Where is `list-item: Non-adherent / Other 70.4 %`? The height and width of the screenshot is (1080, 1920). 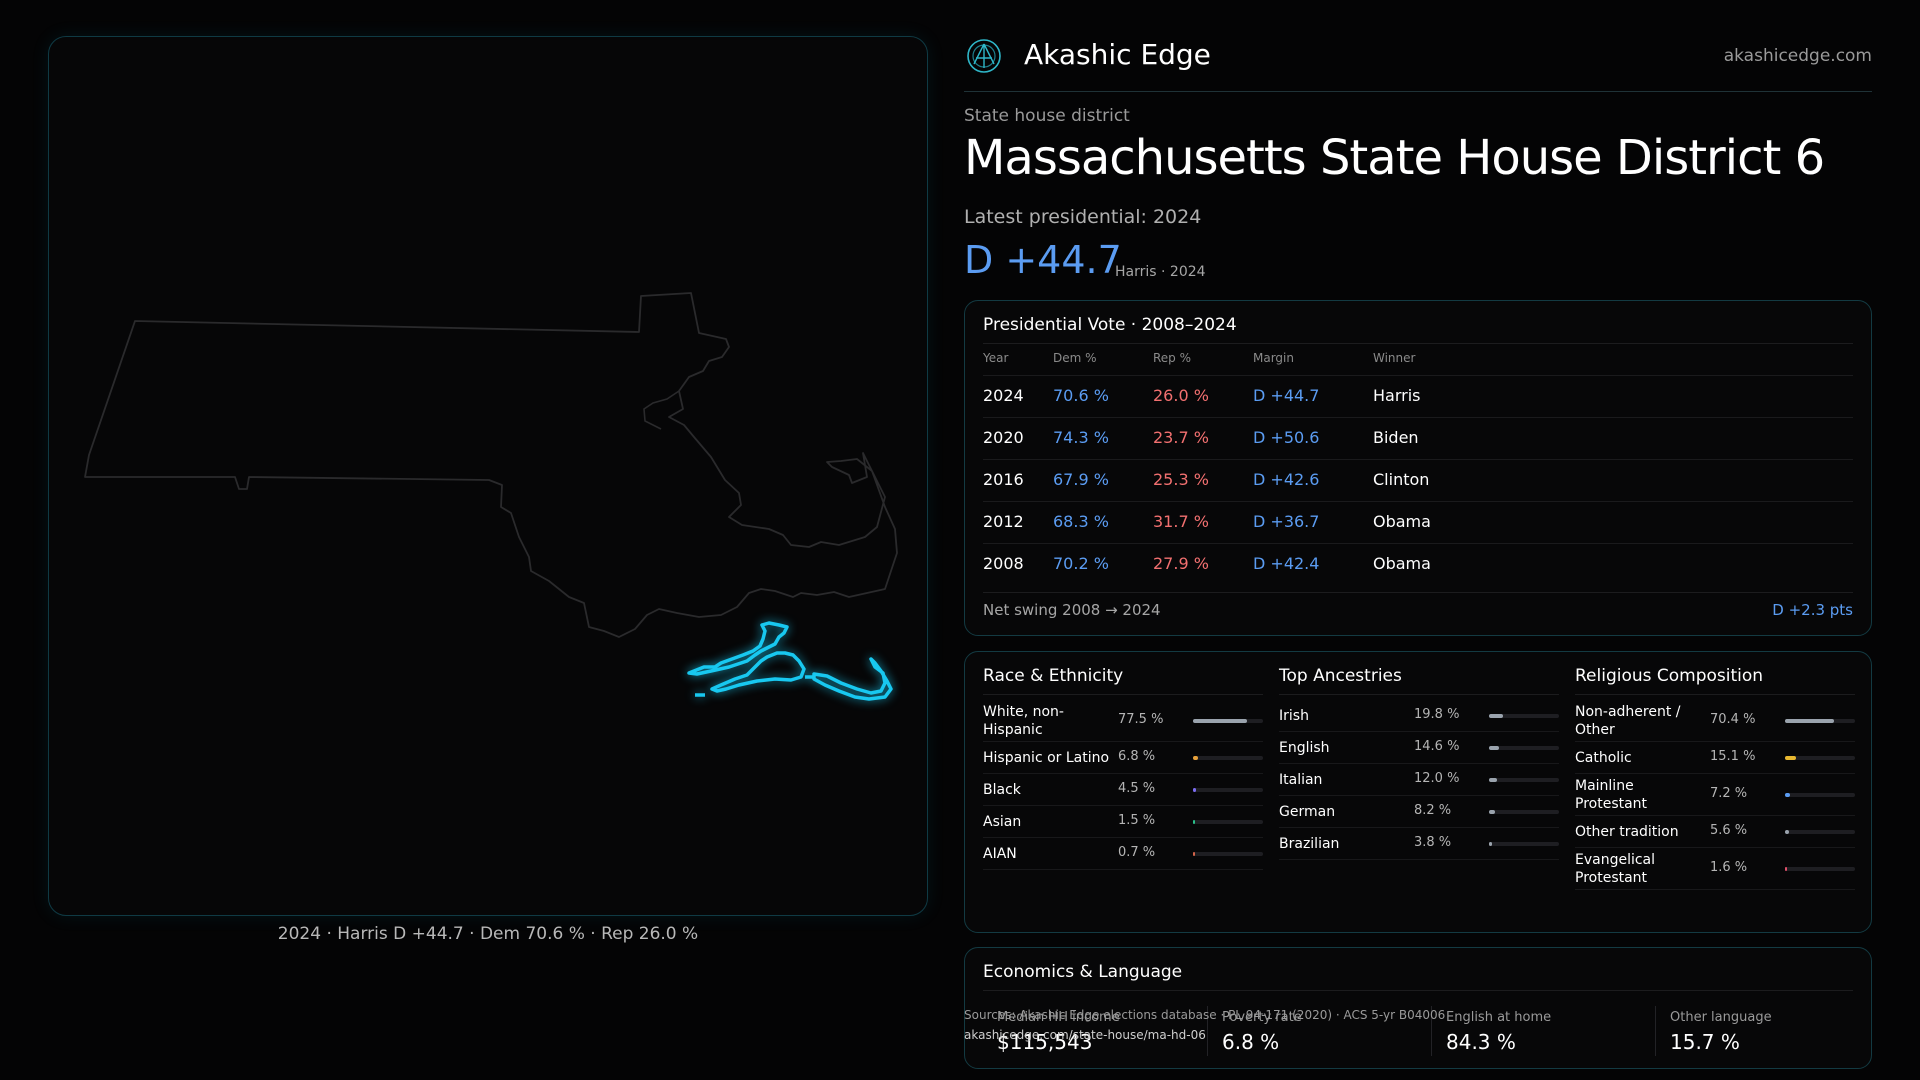 list-item: Non-adherent / Other 70.4 % is located at coordinates (1715, 721).